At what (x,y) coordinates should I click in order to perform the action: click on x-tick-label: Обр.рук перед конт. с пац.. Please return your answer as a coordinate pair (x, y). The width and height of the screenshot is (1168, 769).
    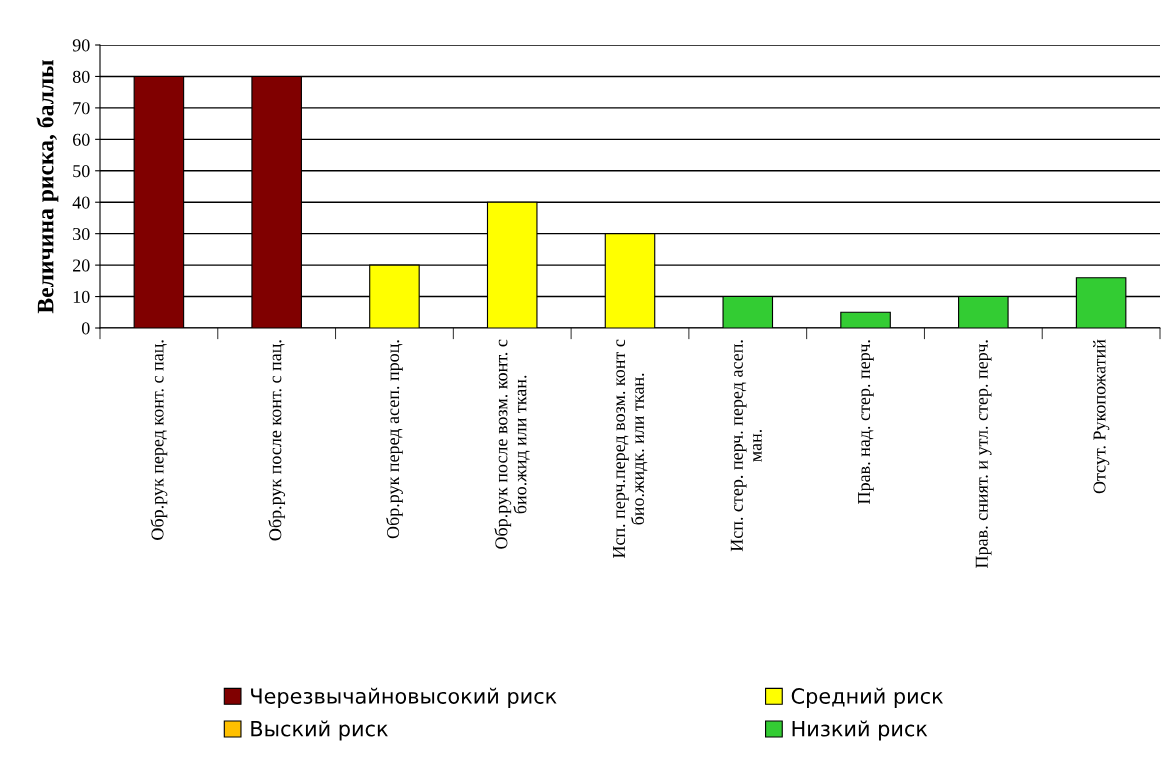
    Looking at the image, I should click on (159, 440).